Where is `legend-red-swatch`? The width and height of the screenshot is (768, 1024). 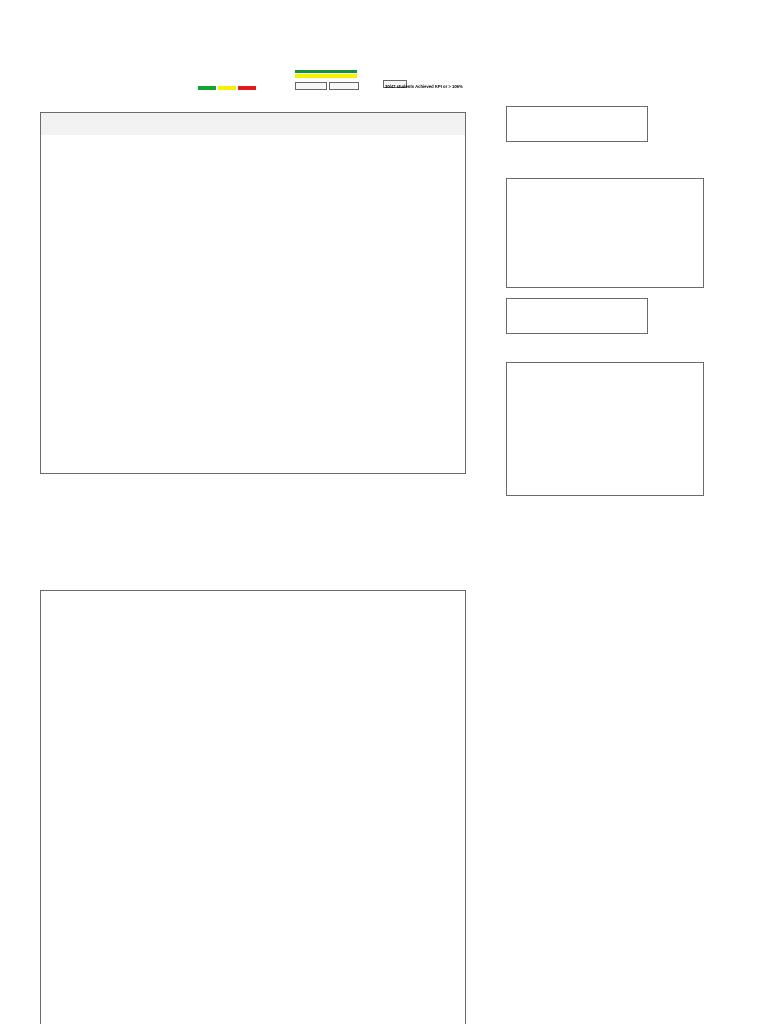
legend-red-swatch is located at coordinates (247, 88).